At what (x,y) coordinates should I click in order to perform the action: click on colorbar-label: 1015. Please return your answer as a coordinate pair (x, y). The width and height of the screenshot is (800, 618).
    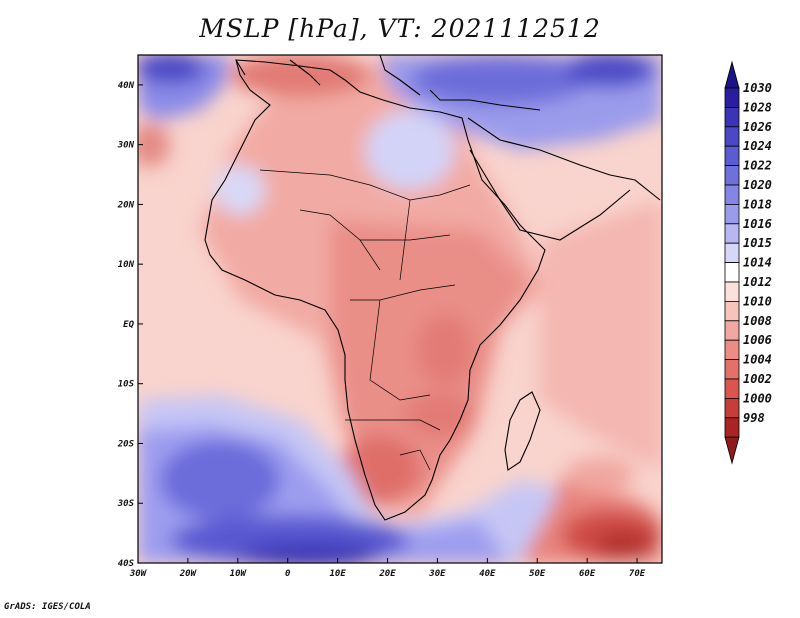
    Looking at the image, I should click on (757, 243).